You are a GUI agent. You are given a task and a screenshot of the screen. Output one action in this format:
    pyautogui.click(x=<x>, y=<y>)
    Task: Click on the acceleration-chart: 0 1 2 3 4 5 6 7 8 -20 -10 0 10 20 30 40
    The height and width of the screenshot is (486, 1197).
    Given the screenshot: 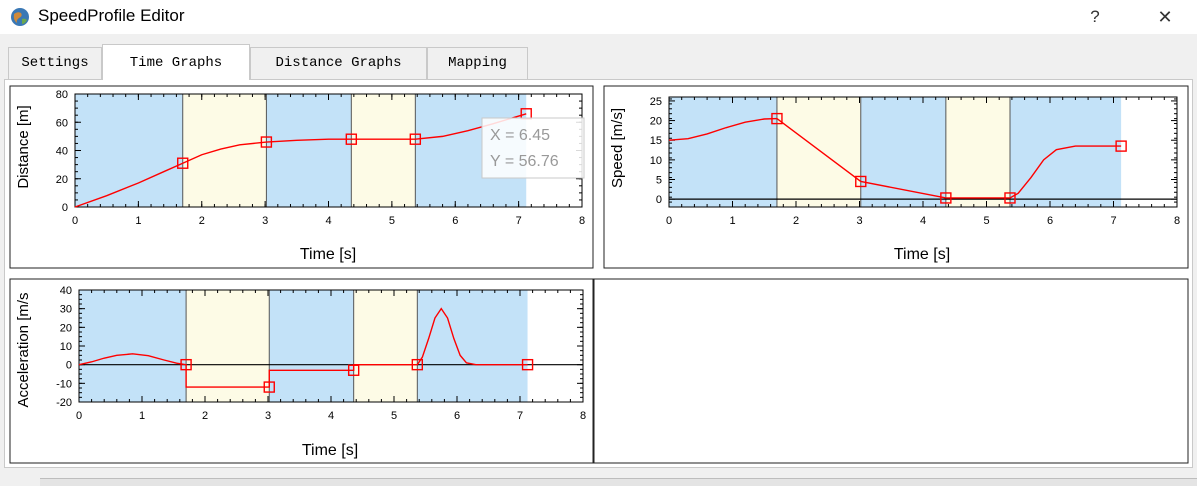 What is the action you would take?
    pyautogui.click(x=321, y=353)
    